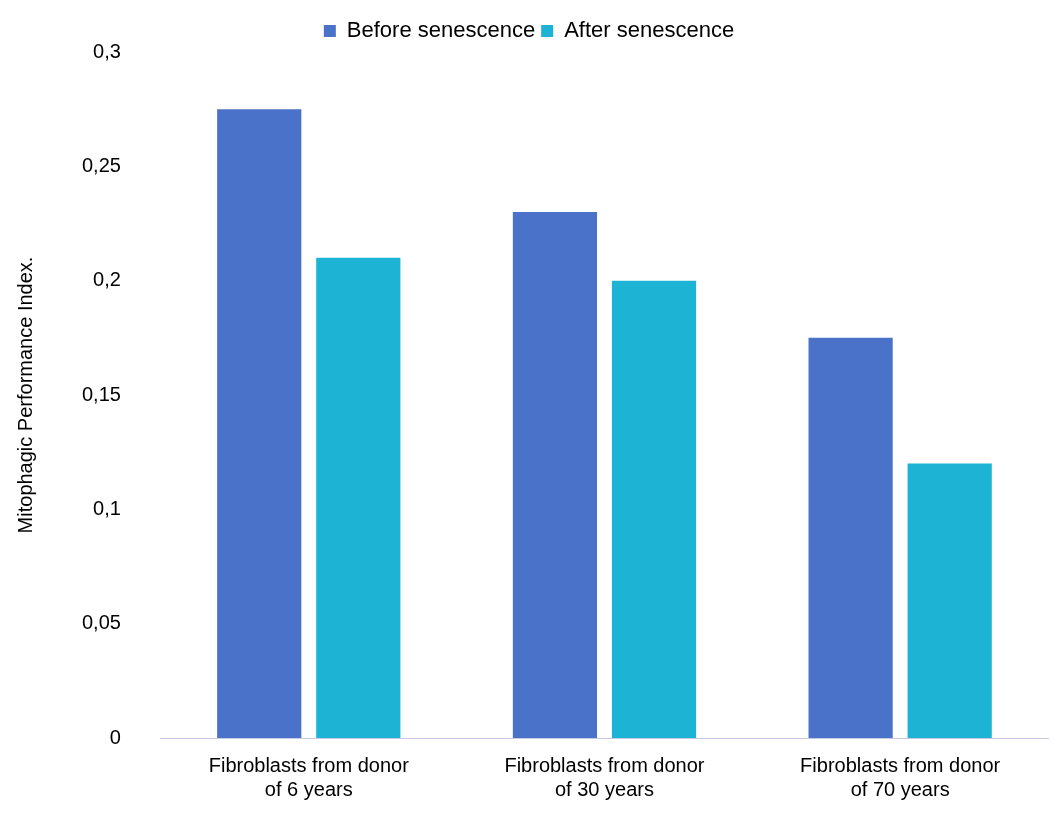 The image size is (1054, 822). What do you see at coordinates (115, 736) in the screenshot?
I see `y-tick-label: 0` at bounding box center [115, 736].